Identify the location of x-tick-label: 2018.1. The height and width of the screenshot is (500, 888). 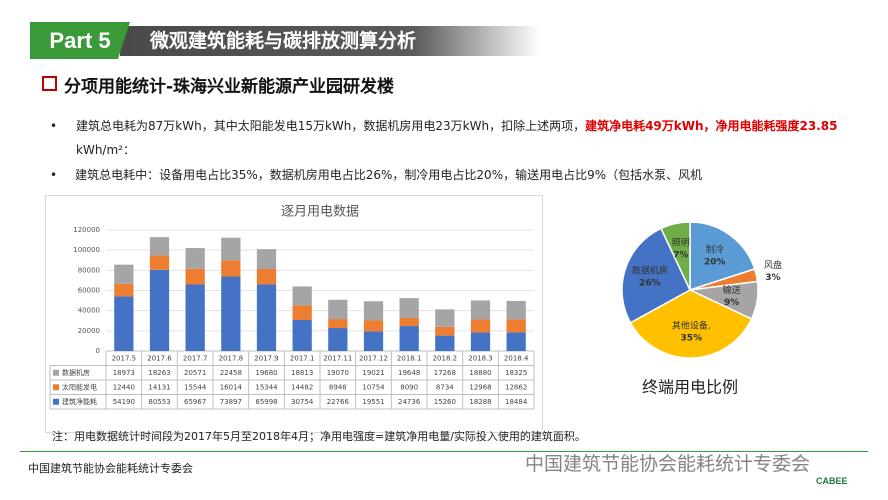
(409, 358).